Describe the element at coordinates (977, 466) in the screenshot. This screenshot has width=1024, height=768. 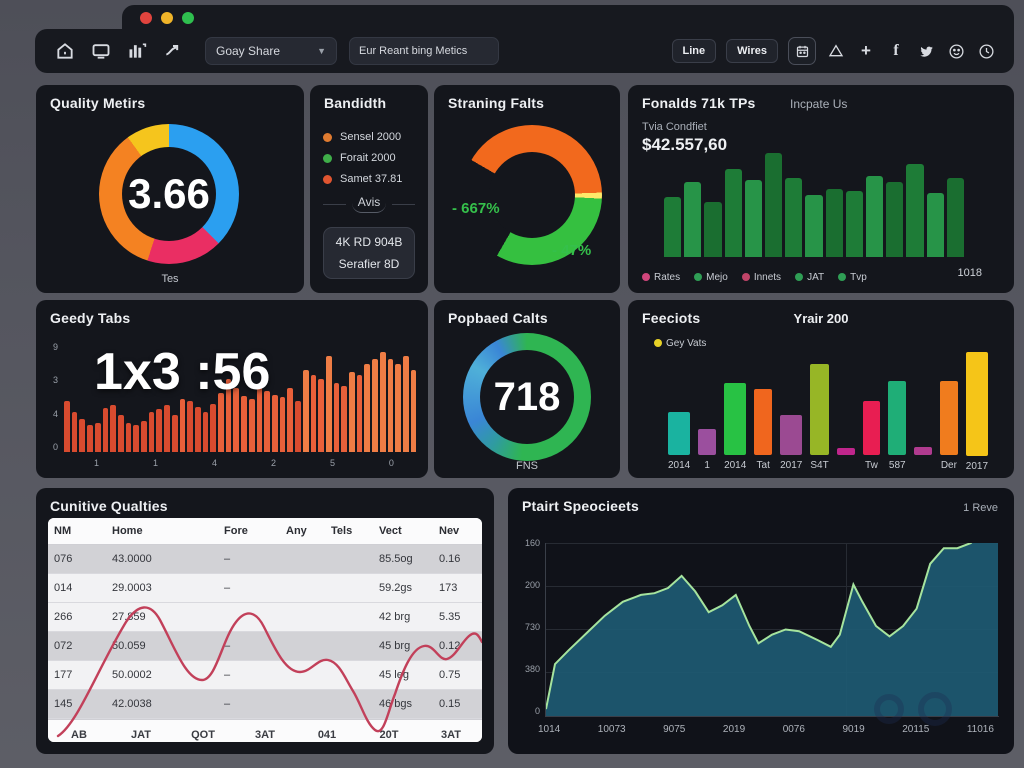
I see `x-tick: 2017` at that location.